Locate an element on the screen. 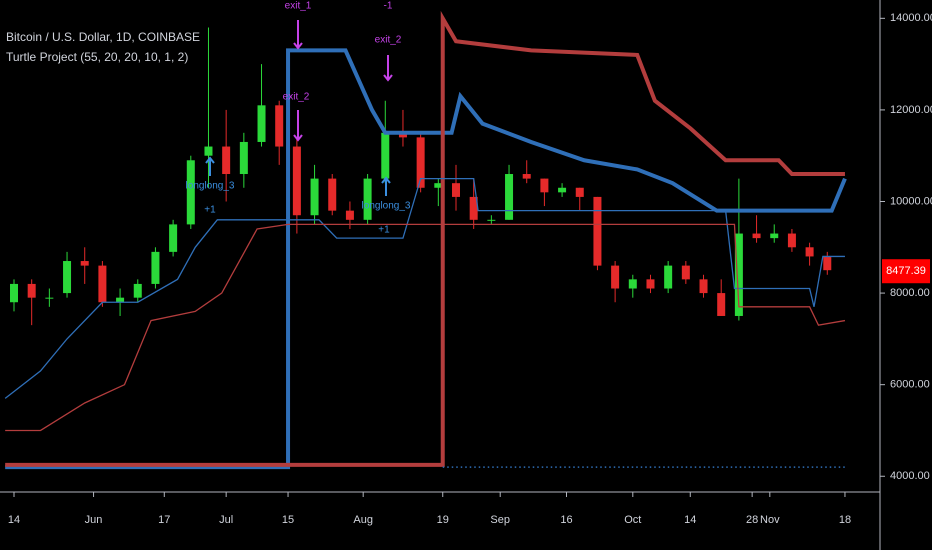 The image size is (932, 550). y-tick-label: 10000.00 is located at coordinates (911, 201).